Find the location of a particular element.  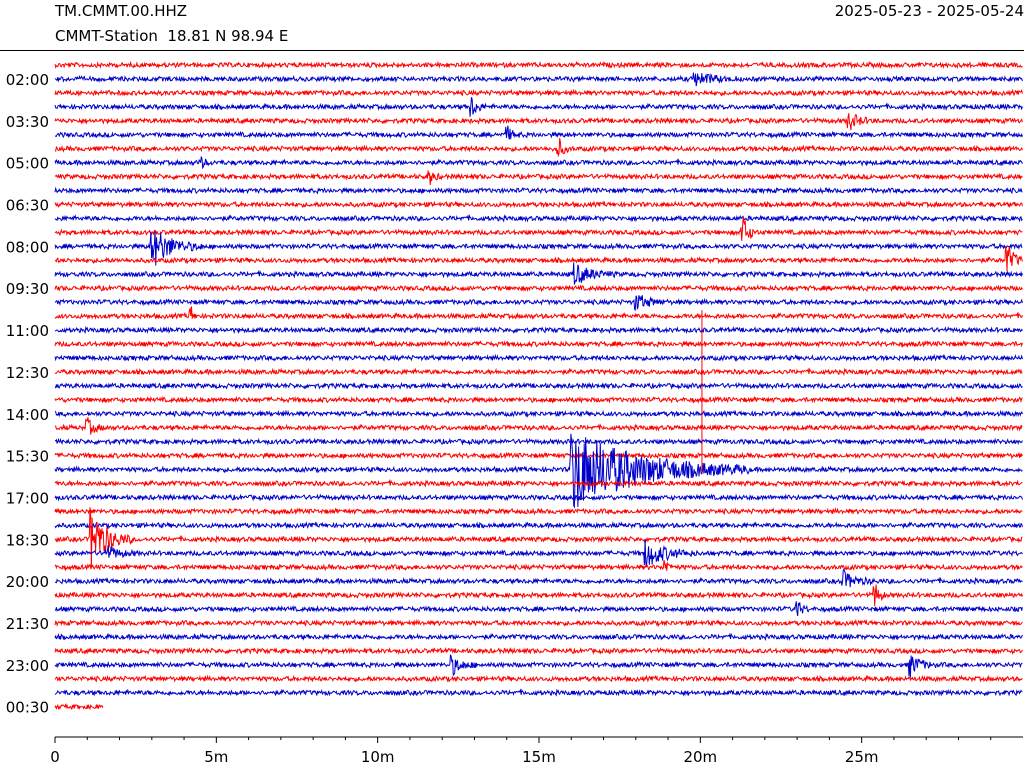

x-tick-label: 0 is located at coordinates (55, 757).